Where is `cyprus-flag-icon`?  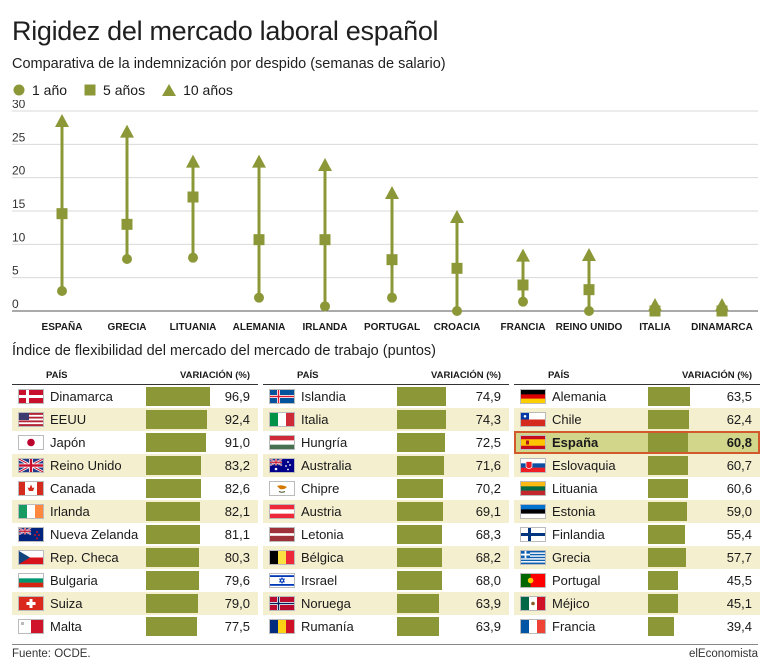 cyprus-flag-icon is located at coordinates (282, 488).